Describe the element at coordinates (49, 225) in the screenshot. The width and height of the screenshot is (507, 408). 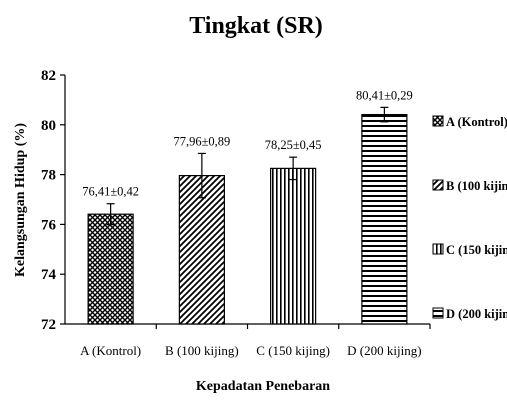
I see `y-tick-label: 76` at that location.